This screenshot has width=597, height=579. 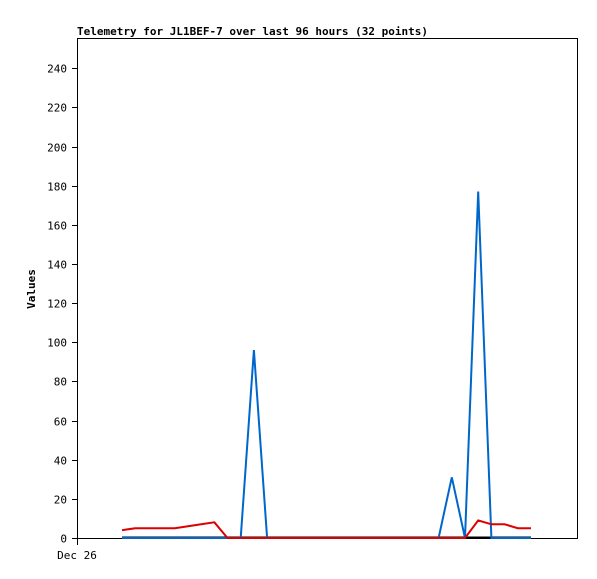 I want to click on y-tick-label: 80, so click(x=60, y=382).